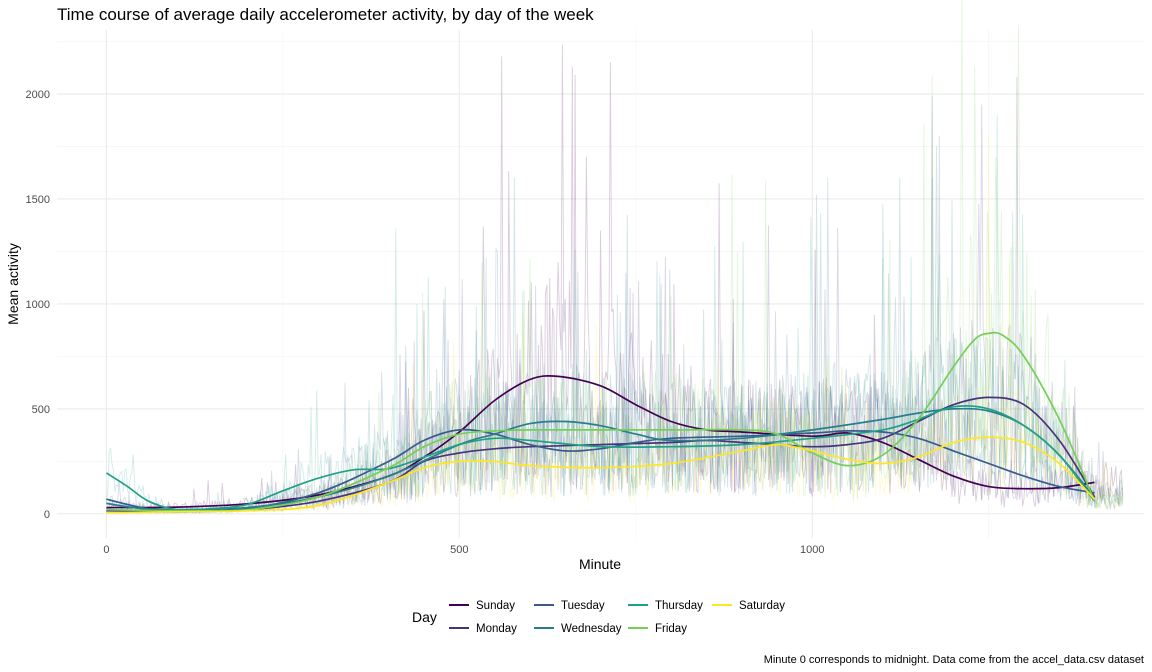 Image resolution: width=1152 pixels, height=672 pixels. What do you see at coordinates (459, 550) in the screenshot?
I see `x-tick-label: 500` at bounding box center [459, 550].